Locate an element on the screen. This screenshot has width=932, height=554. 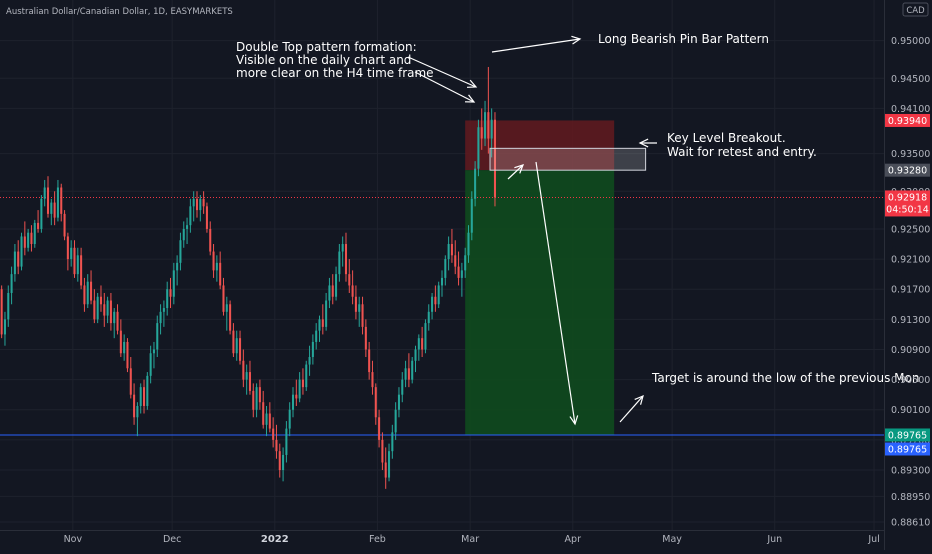
annotation-double-top-line-3: more clear on the H4 time frame is located at coordinates (335, 73).